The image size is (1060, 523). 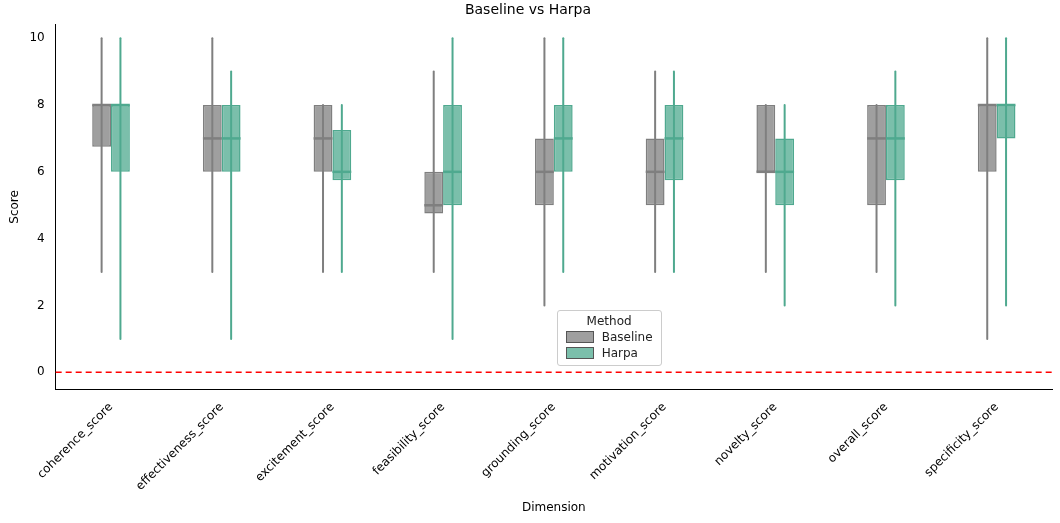 I want to click on y-tick-label: 8, so click(x=41, y=104).